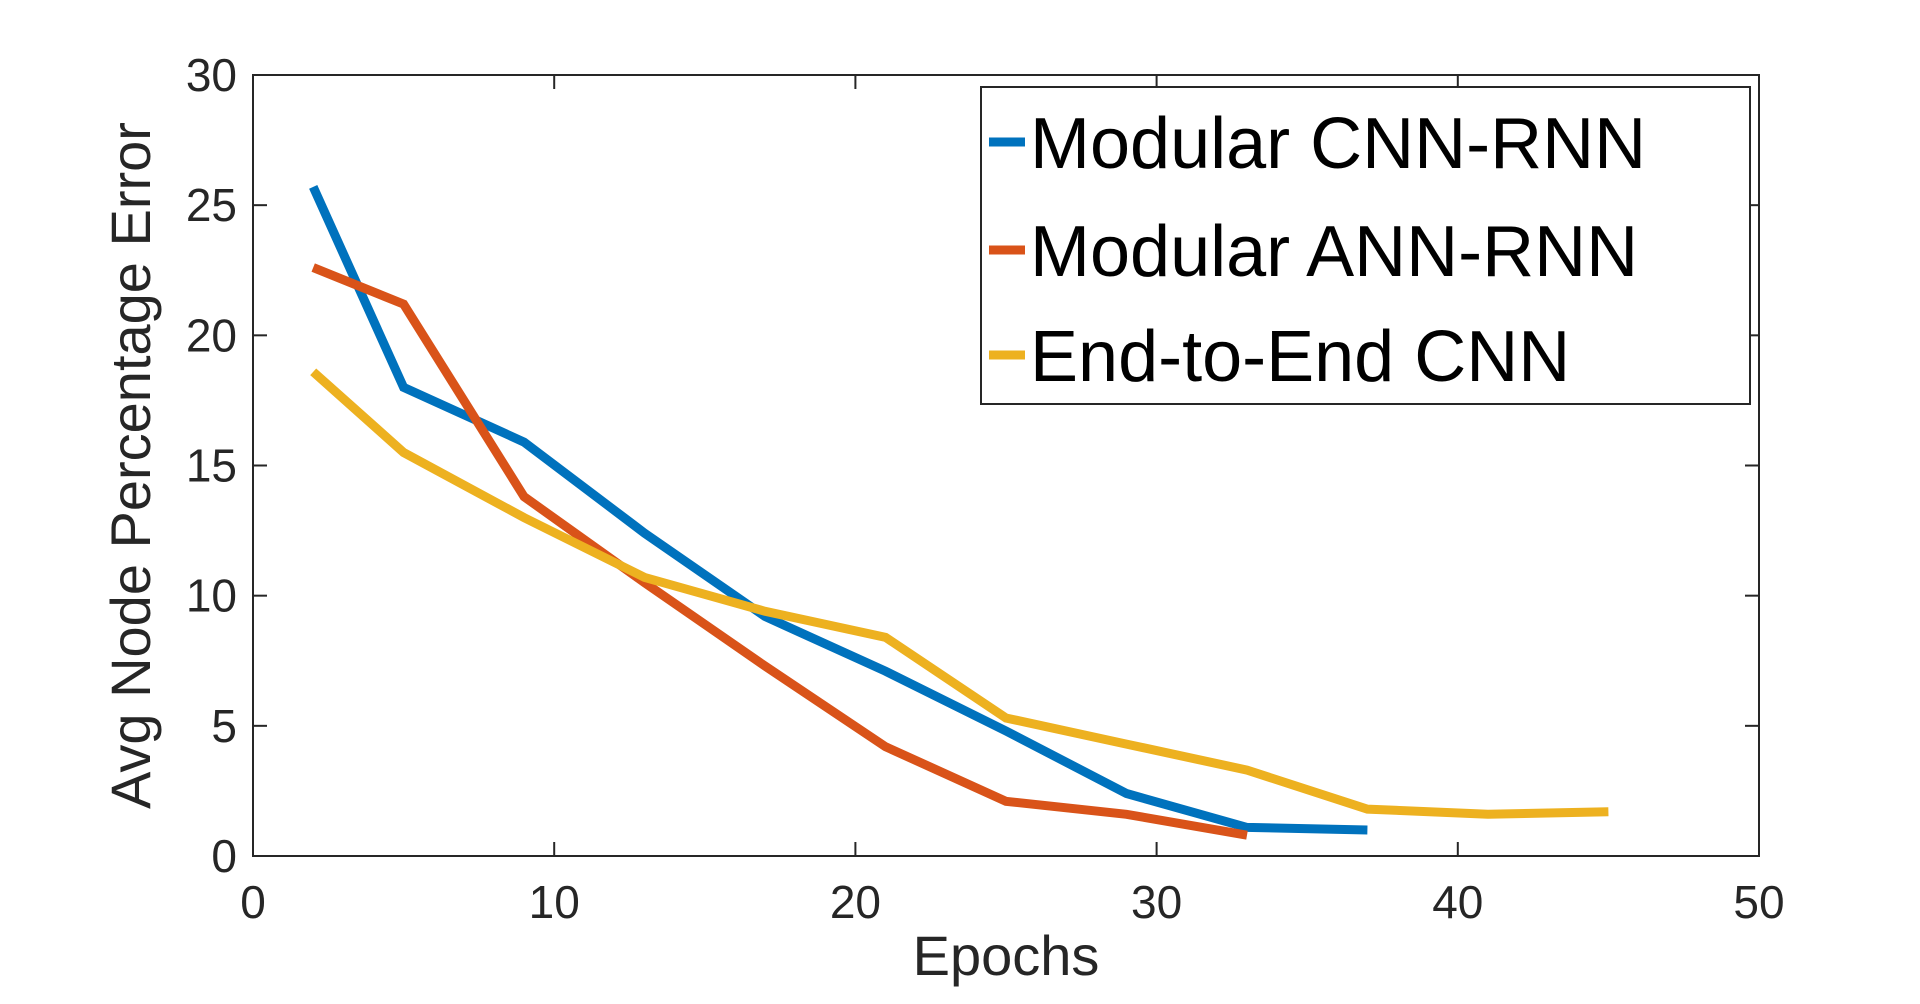 The width and height of the screenshot is (1920, 1004). I want to click on legend-label-3: End-to-End CNN, so click(1300, 357).